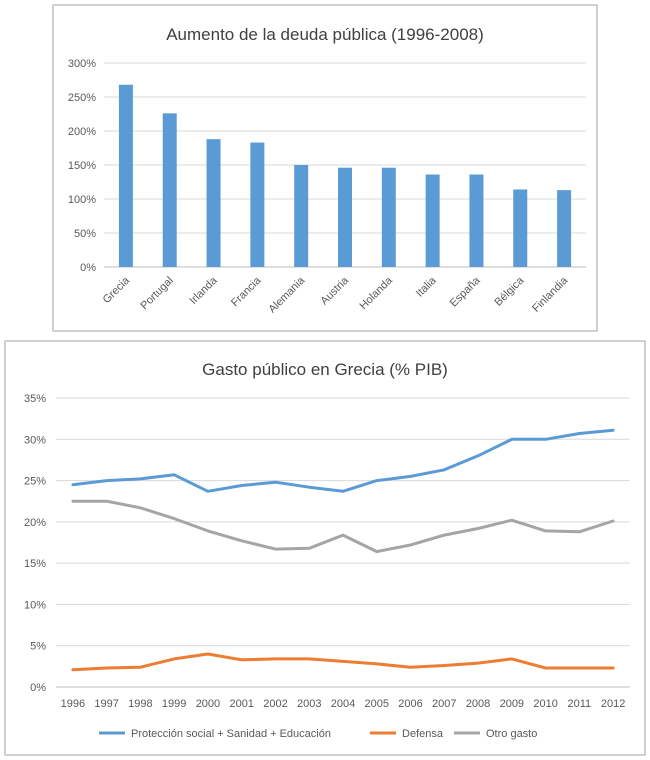 This screenshot has width=650, height=760. I want to click on x-tick-label: Finlandia, so click(550, 294).